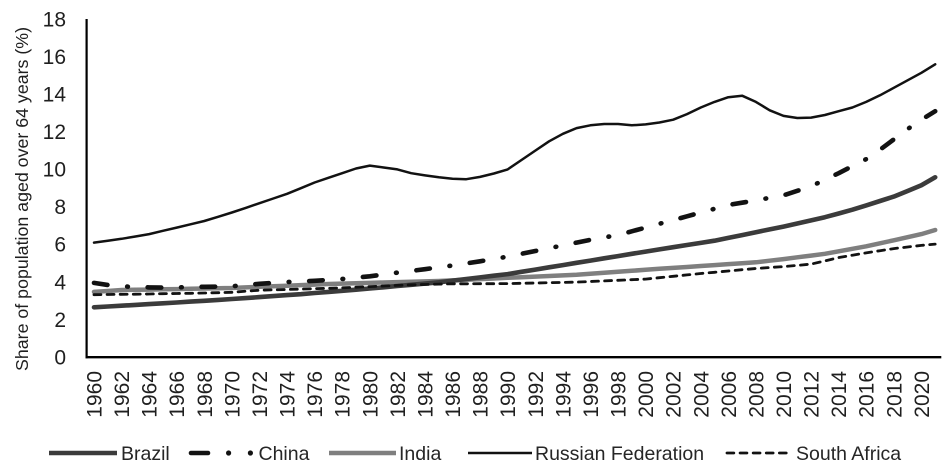  What do you see at coordinates (536, 394) in the screenshot?
I see `svg-text: 1992` at bounding box center [536, 394].